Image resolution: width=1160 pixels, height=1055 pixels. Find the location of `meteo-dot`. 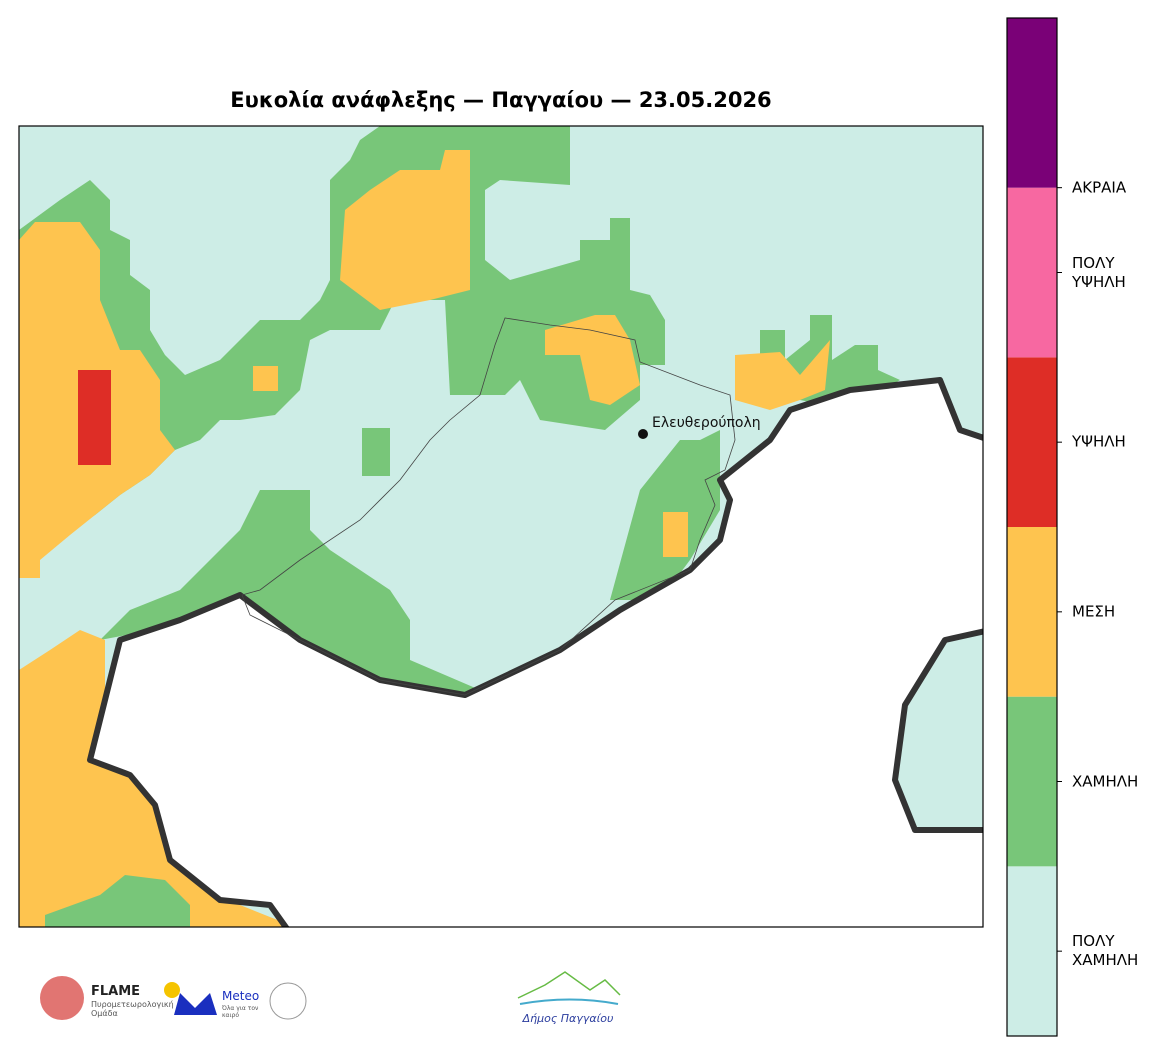

meteo-dot is located at coordinates (172, 990).